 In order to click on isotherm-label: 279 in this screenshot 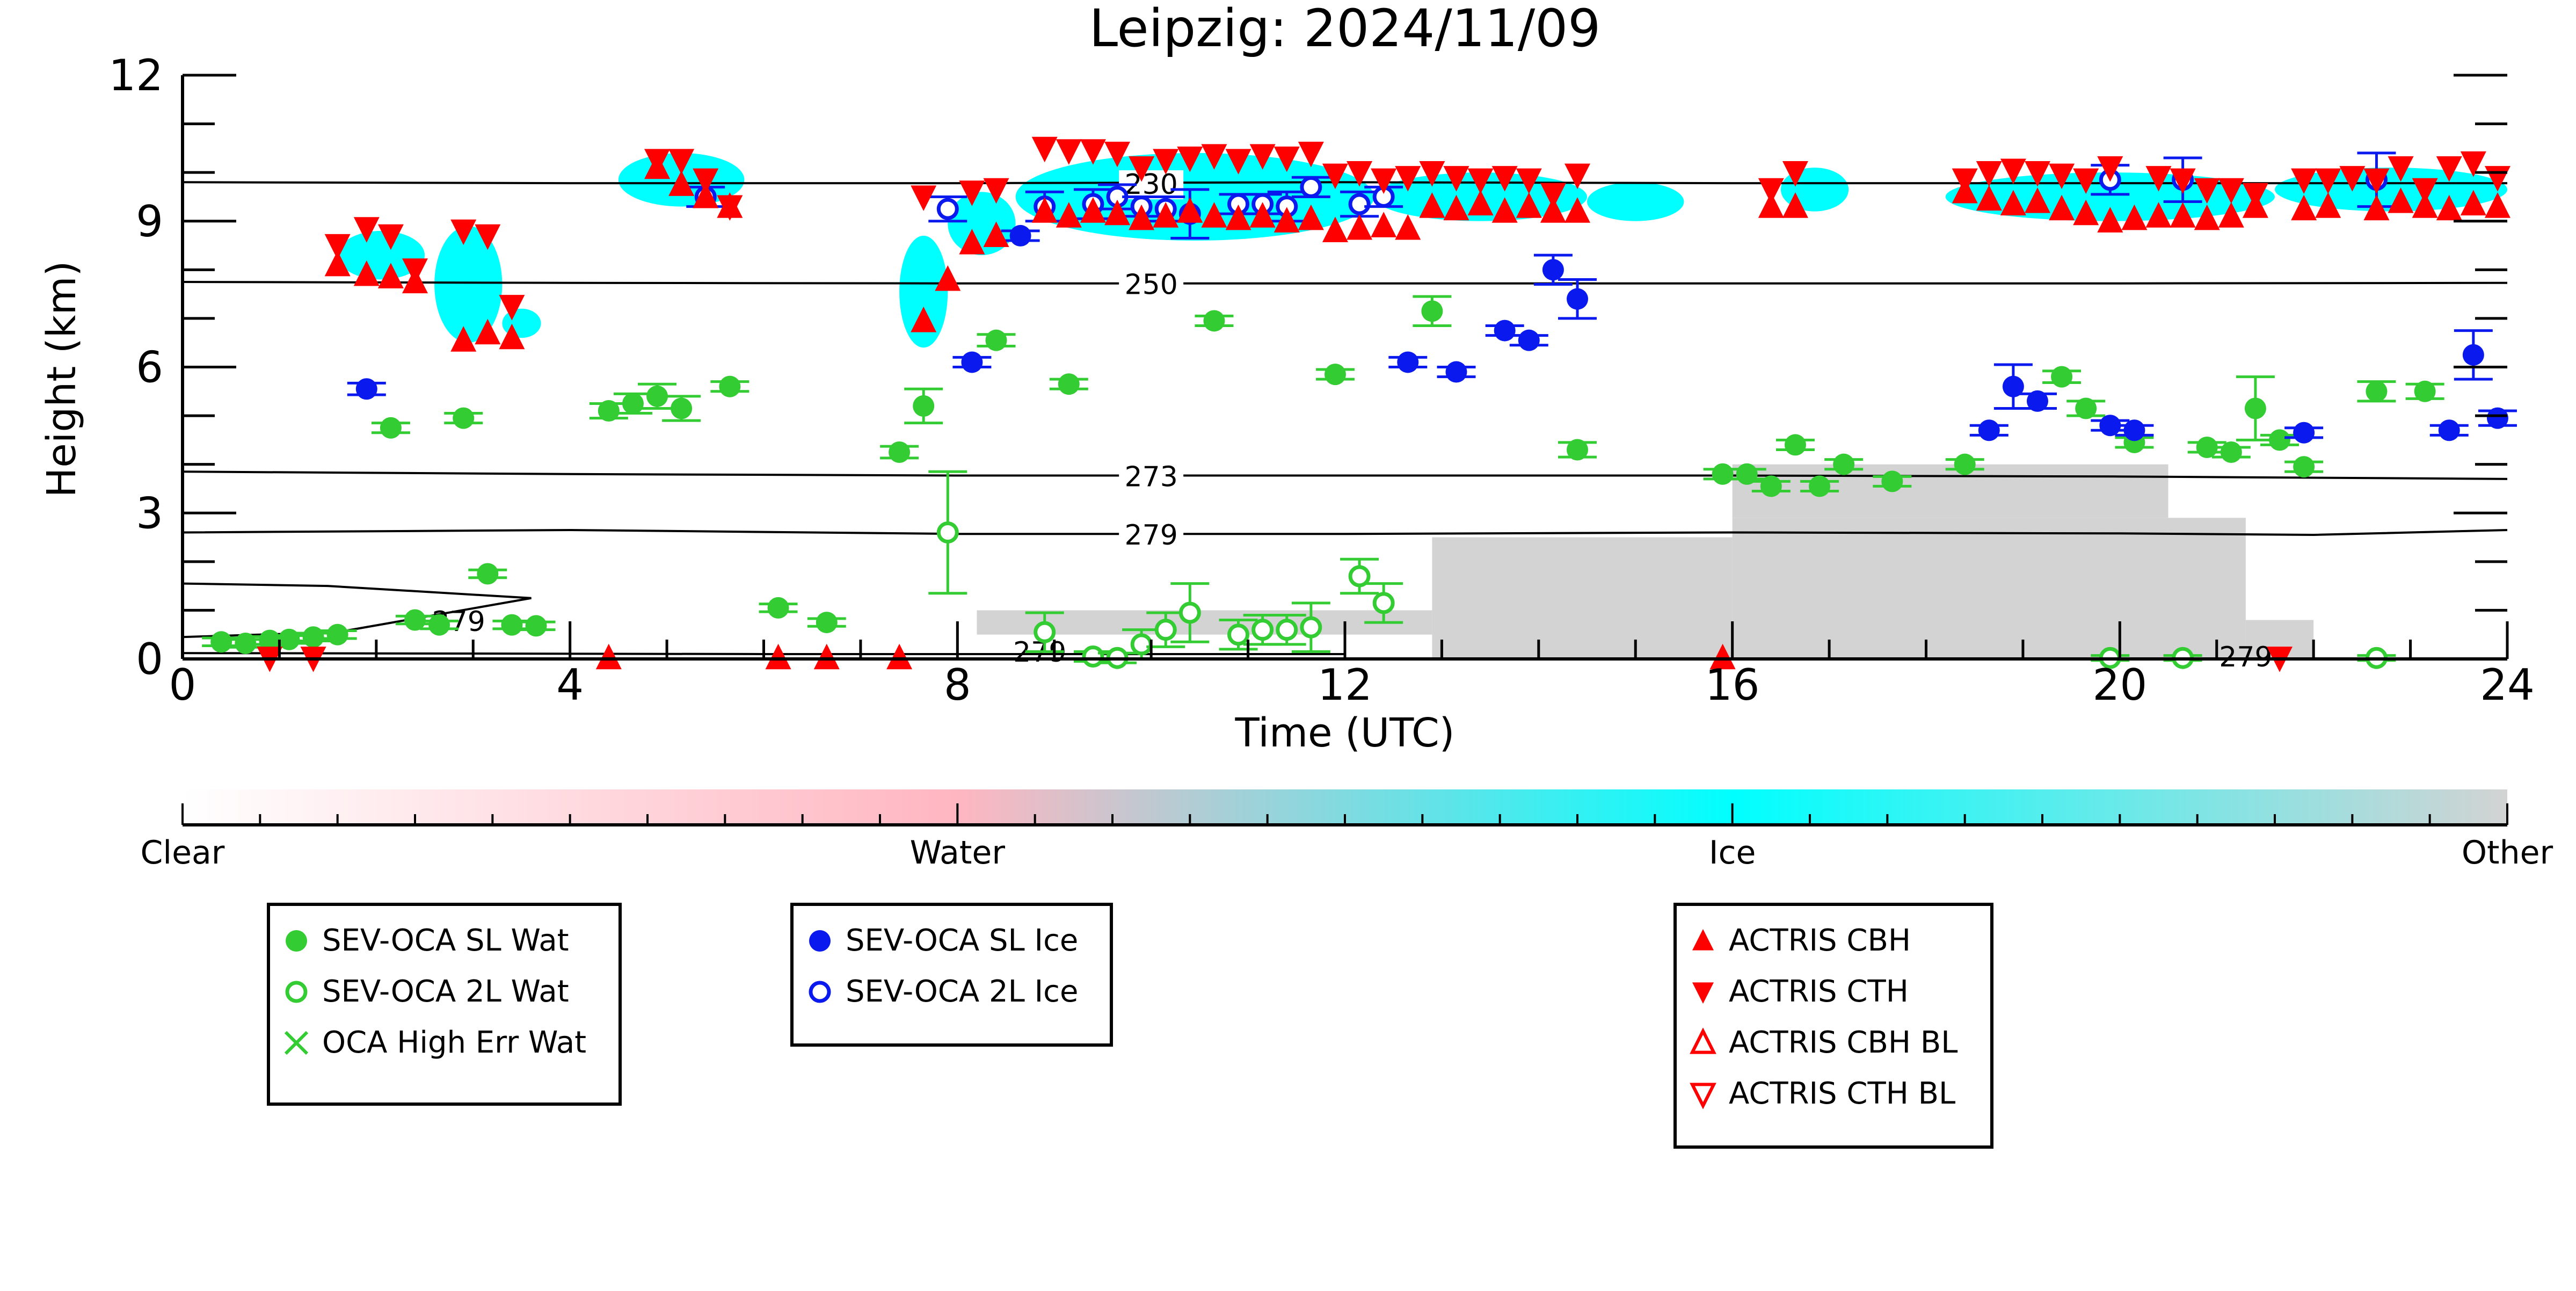, I will do `click(1151, 535)`.